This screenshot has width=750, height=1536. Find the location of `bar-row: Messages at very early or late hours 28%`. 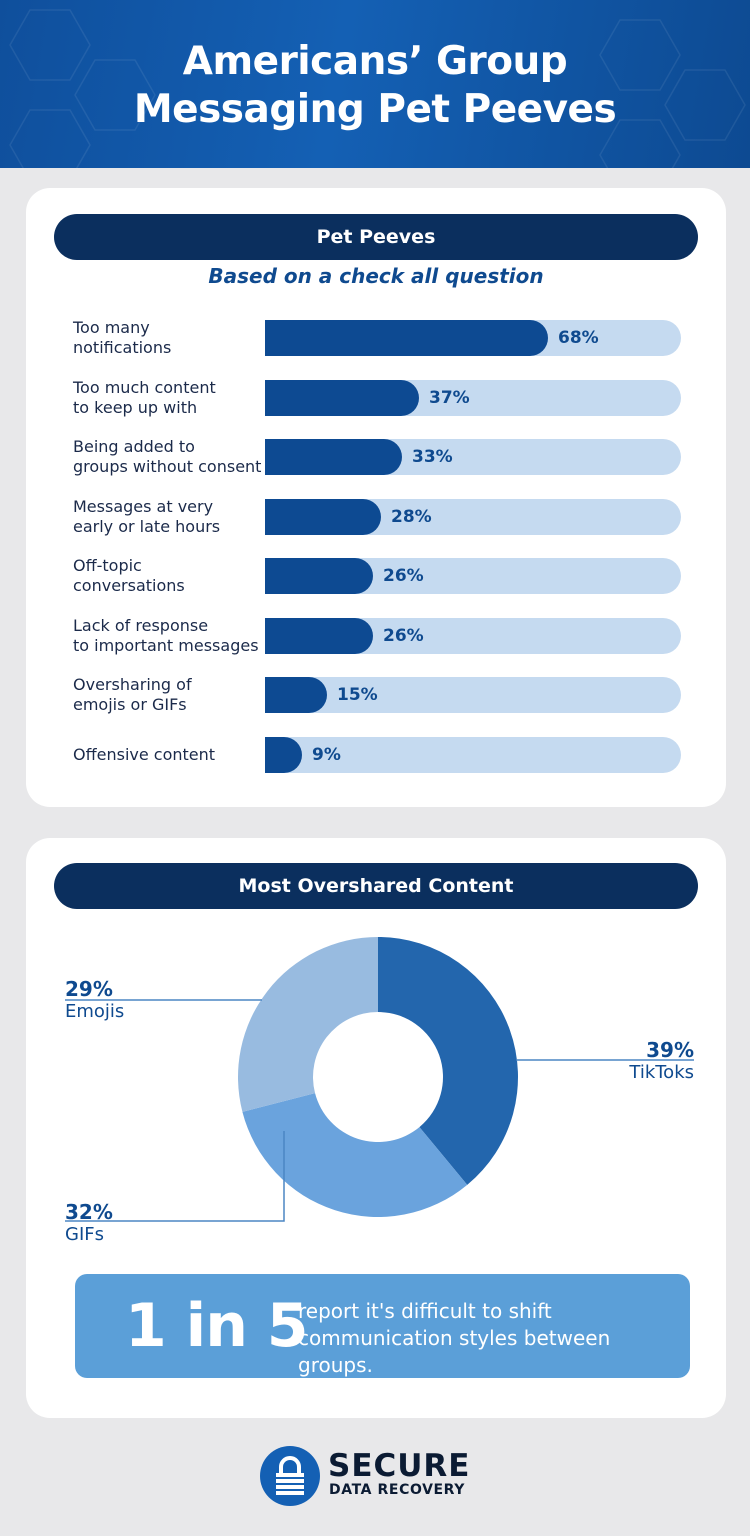

bar-row: Messages at very early or late hours 28% is located at coordinates (376, 516).